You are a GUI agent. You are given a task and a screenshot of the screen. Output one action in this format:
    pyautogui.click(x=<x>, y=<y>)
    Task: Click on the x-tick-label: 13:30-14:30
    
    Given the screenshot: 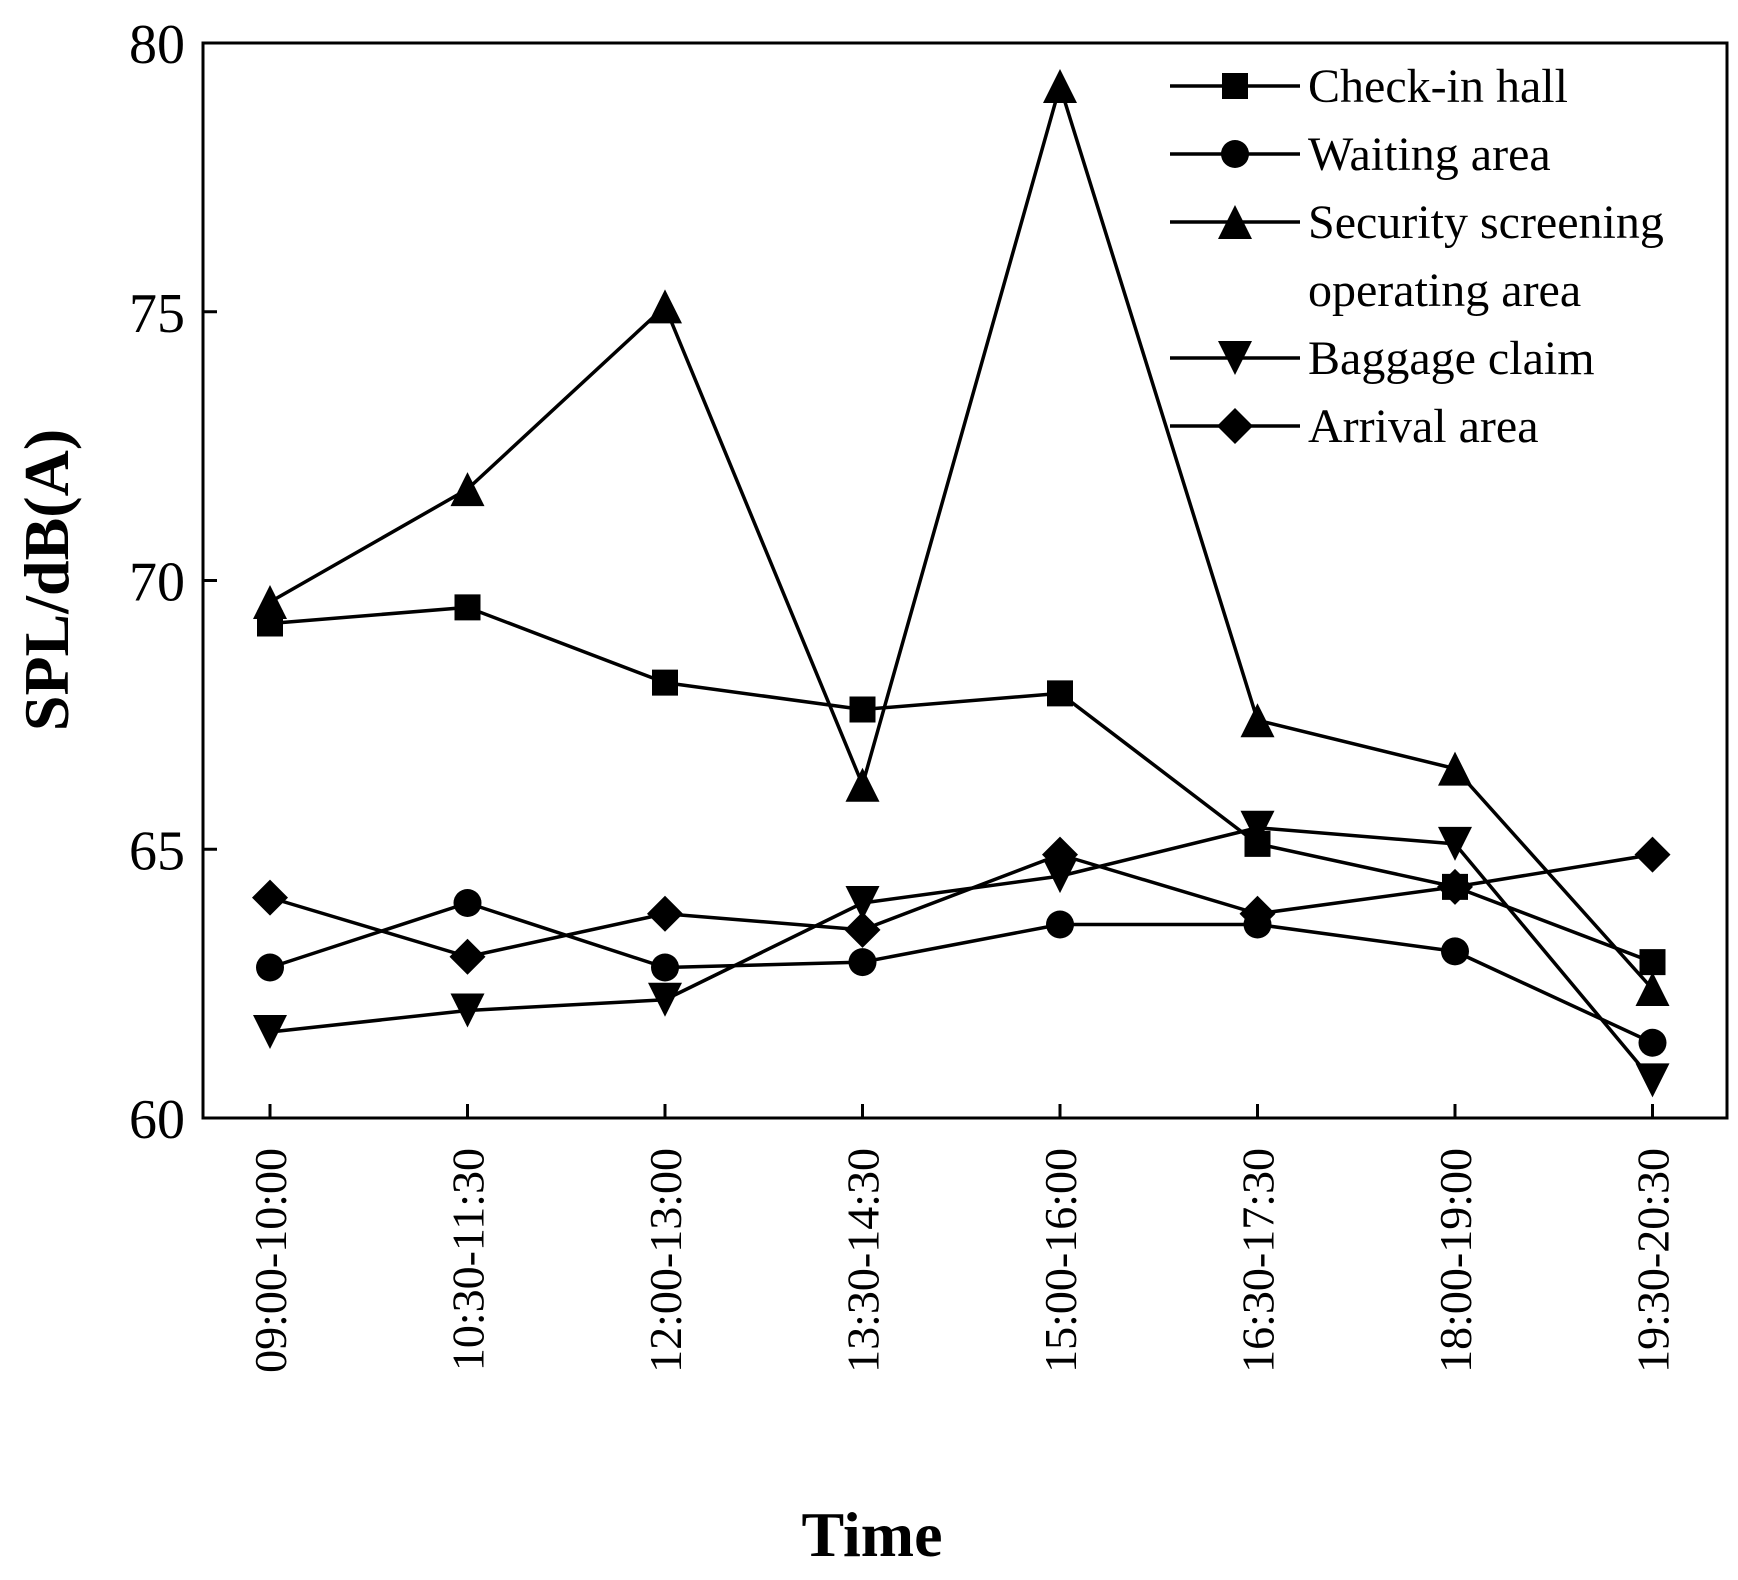 What is the action you would take?
    pyautogui.click(x=863, y=1260)
    